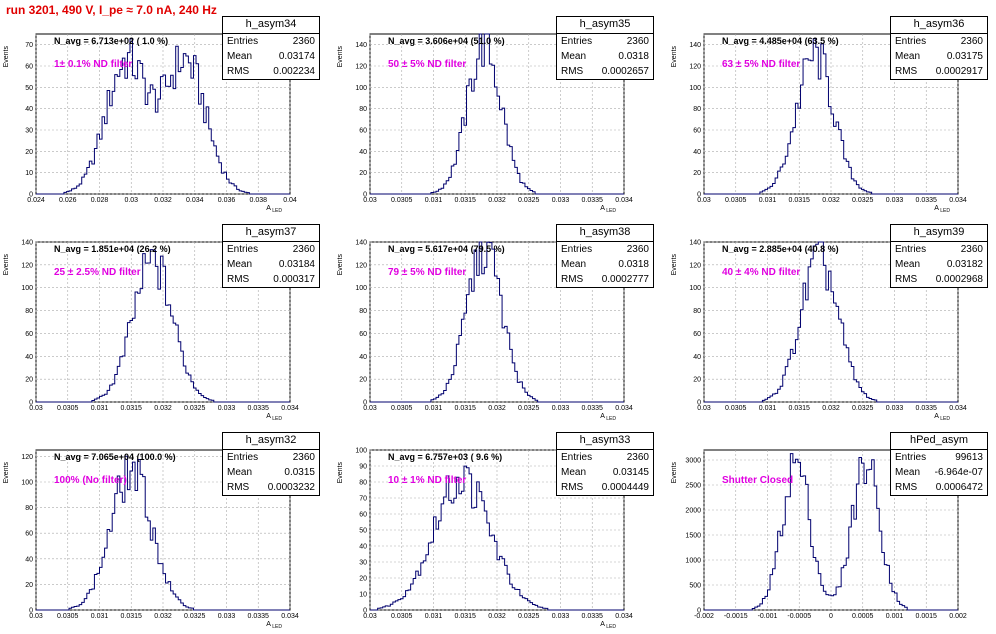 The height and width of the screenshot is (634, 996). Describe the element at coordinates (939, 457) in the screenshot. I see `stats-row-entries: Entries 99613` at that location.